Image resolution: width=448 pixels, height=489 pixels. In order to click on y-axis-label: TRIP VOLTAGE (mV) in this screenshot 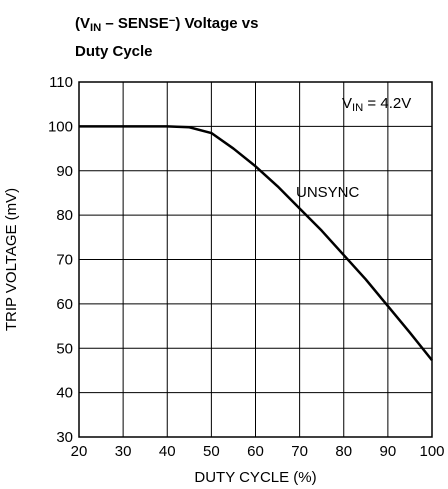, I will do `click(11, 259)`.